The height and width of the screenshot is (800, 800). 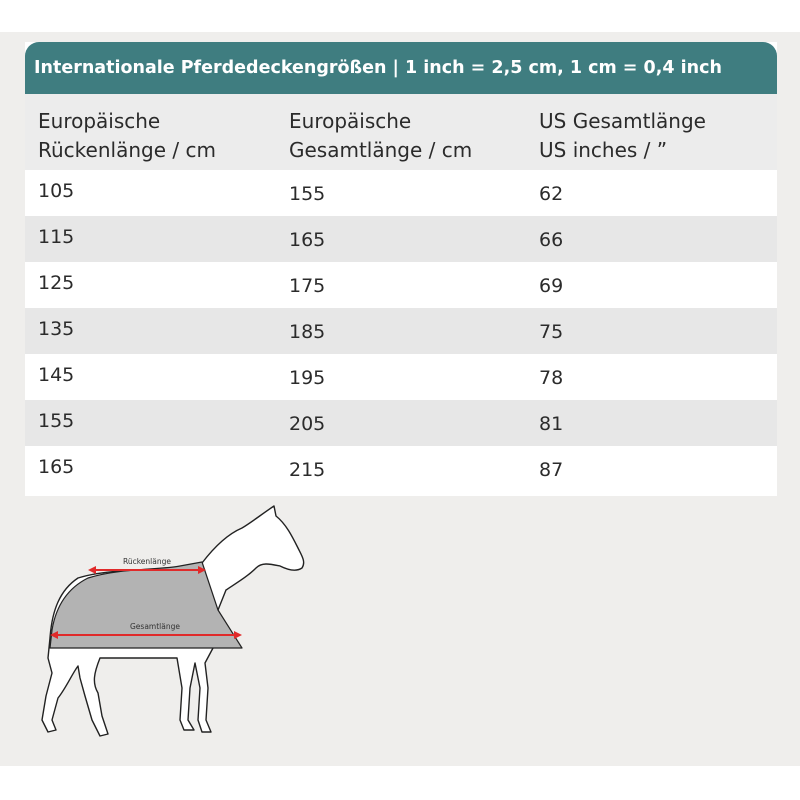 What do you see at coordinates (56, 375) in the screenshot?
I see `cell-back-length: 145` at bounding box center [56, 375].